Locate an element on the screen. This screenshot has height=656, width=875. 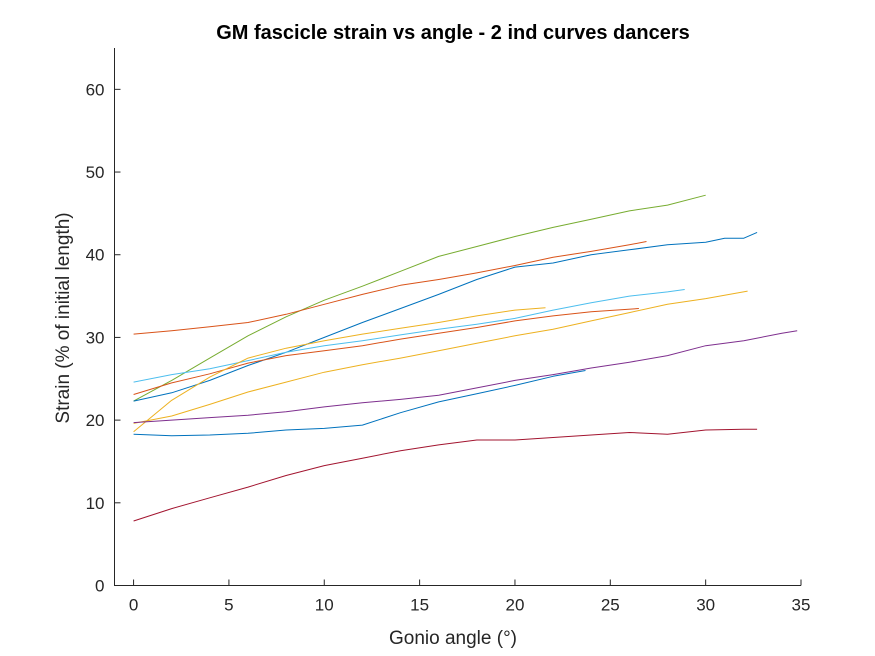
x-axis-label: Gonio angle (°) is located at coordinates (453, 638).